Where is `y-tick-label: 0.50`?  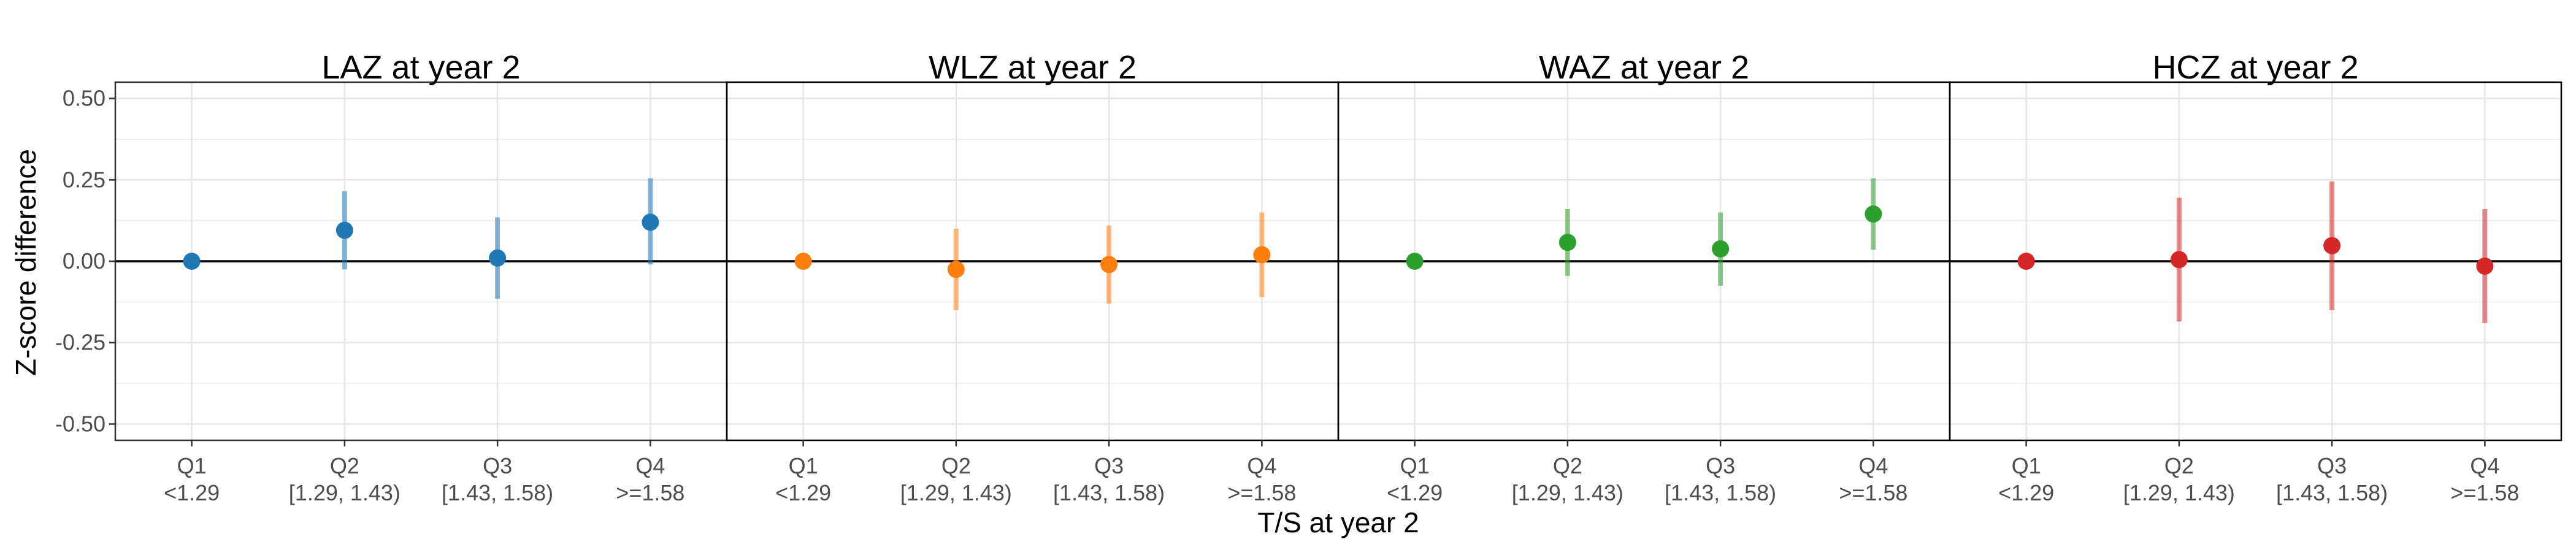 y-tick-label: 0.50 is located at coordinates (84, 98).